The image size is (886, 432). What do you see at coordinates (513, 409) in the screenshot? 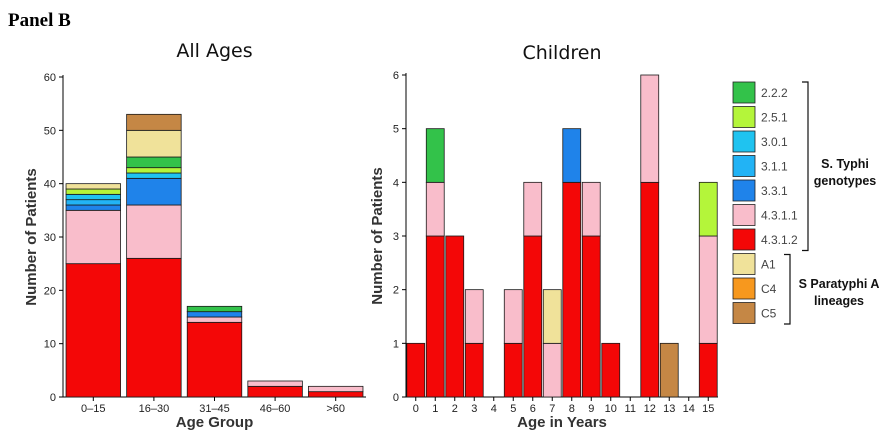
I see `x-tick-label: 5` at bounding box center [513, 409].